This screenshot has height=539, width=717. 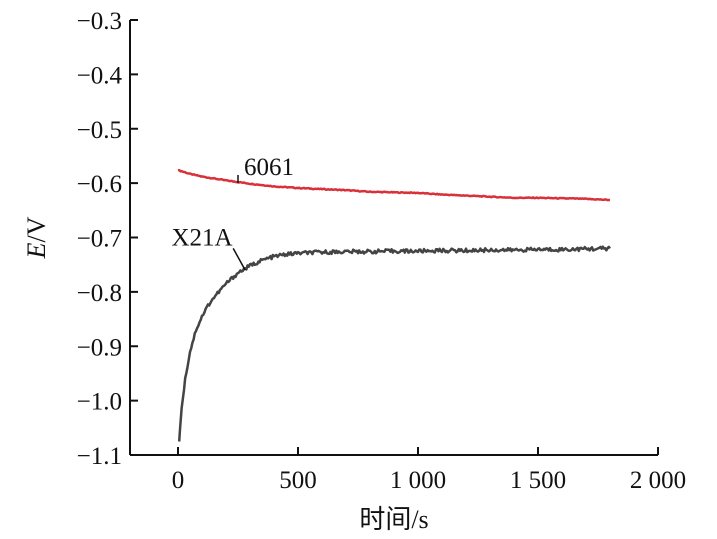 What do you see at coordinates (269, 167) in the screenshot?
I see `series-label-6061: 6061` at bounding box center [269, 167].